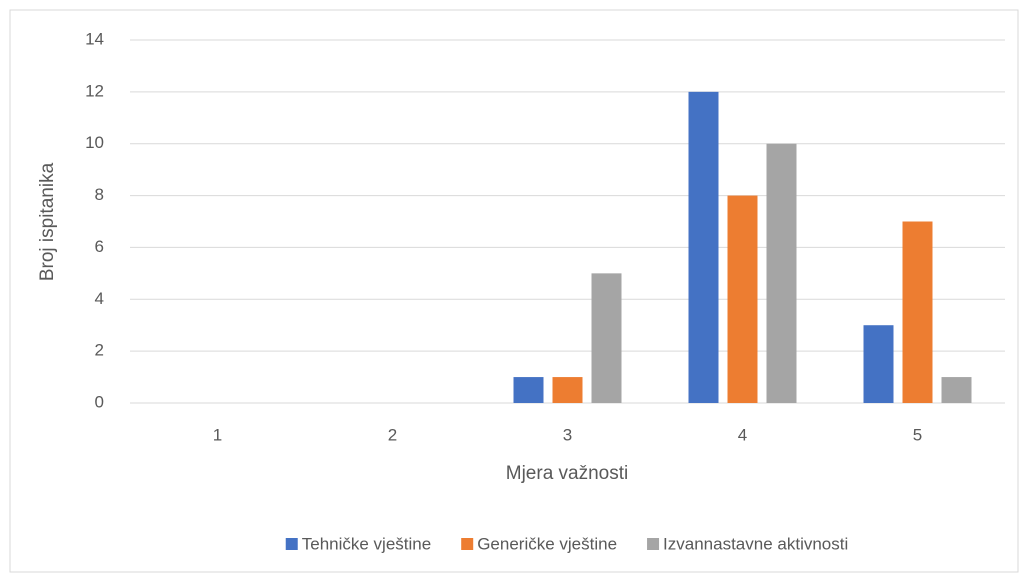 Image resolution: width=1022 pixels, height=574 pixels. What do you see at coordinates (99, 298) in the screenshot?
I see `y-tick-label: 4` at bounding box center [99, 298].